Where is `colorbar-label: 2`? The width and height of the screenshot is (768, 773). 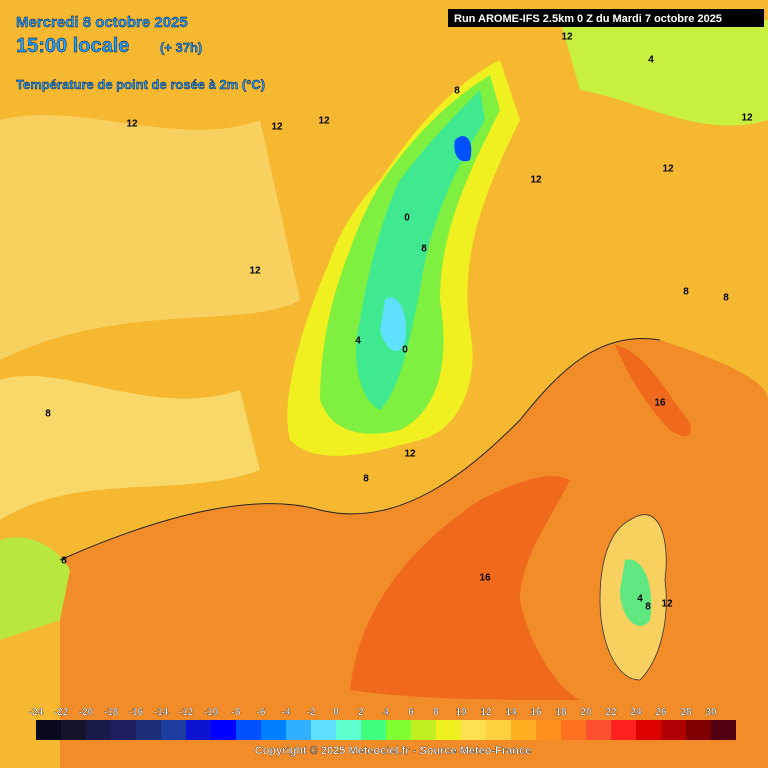 colorbar-label: 2 is located at coordinates (361, 712).